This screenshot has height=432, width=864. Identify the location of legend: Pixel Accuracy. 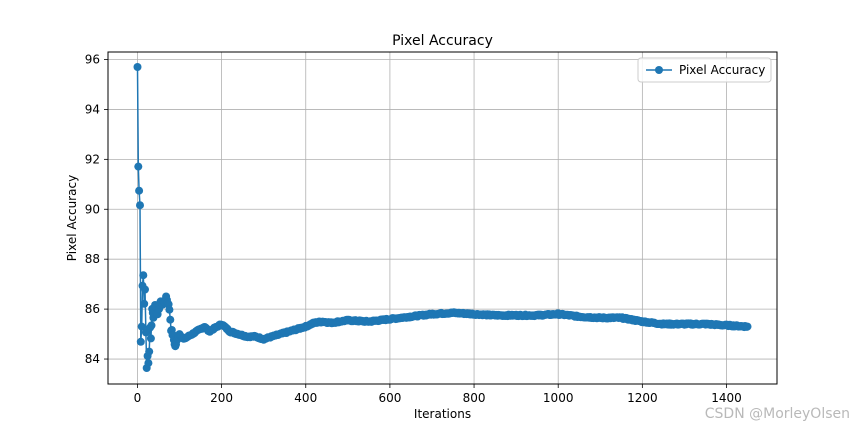
(704, 70).